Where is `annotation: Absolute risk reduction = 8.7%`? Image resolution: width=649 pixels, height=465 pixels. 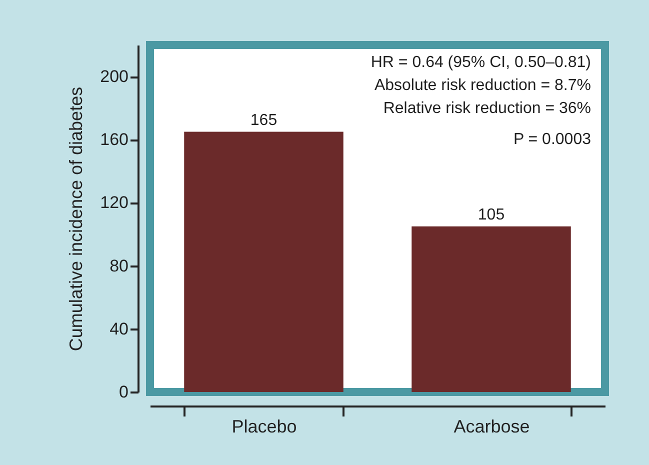 annotation: Absolute risk reduction = 8.7% is located at coordinates (482, 85).